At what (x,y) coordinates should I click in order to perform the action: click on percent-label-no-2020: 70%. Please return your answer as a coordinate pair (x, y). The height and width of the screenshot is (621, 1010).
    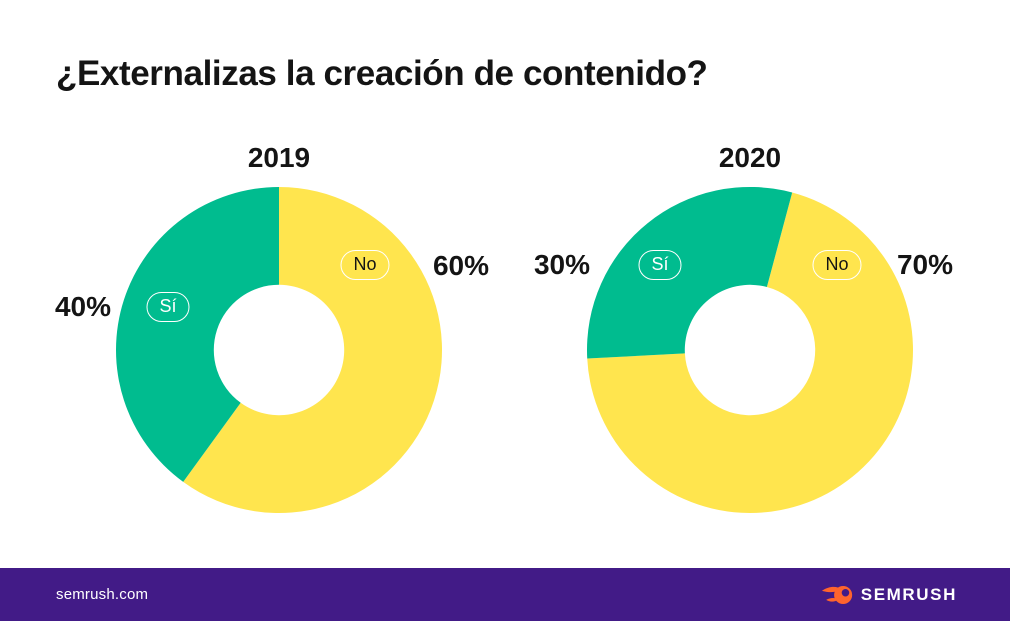
    Looking at the image, I should click on (925, 264).